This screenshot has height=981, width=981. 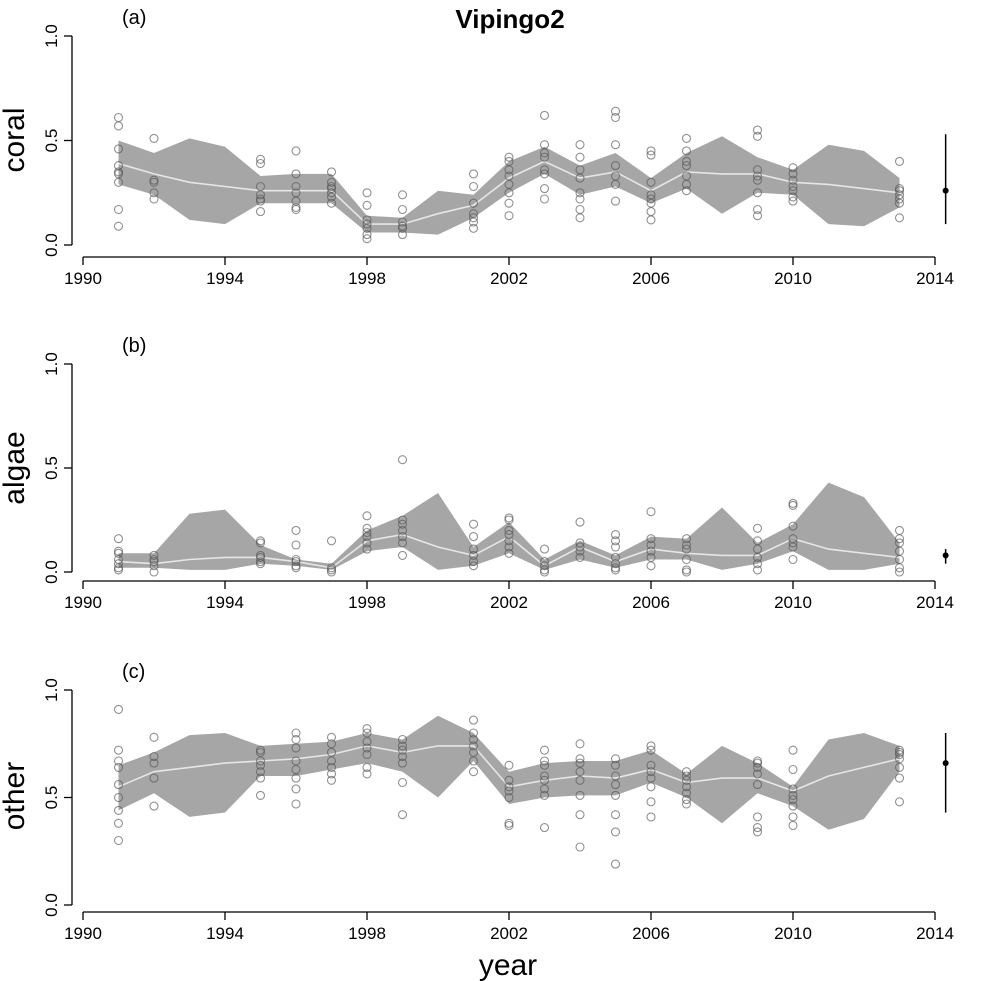 I want to click on x-tick-label-other-6: 2014, so click(x=935, y=933).